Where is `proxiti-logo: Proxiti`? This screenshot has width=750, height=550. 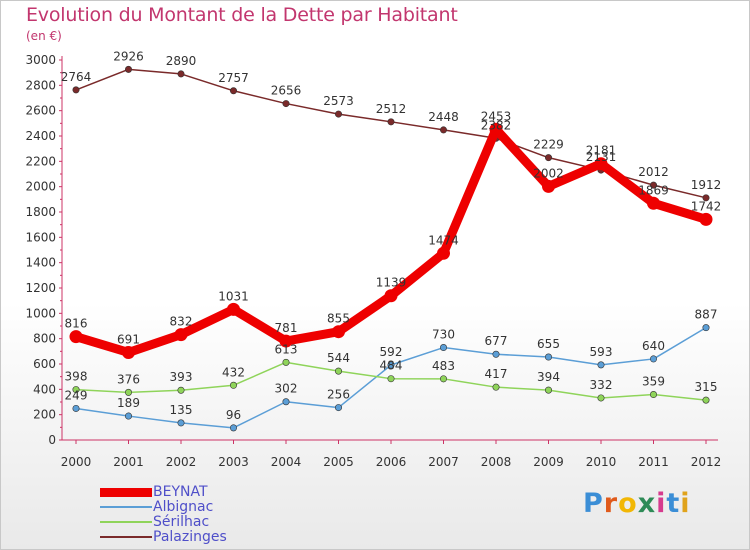 proxiti-logo: Proxiti is located at coordinates (637, 503).